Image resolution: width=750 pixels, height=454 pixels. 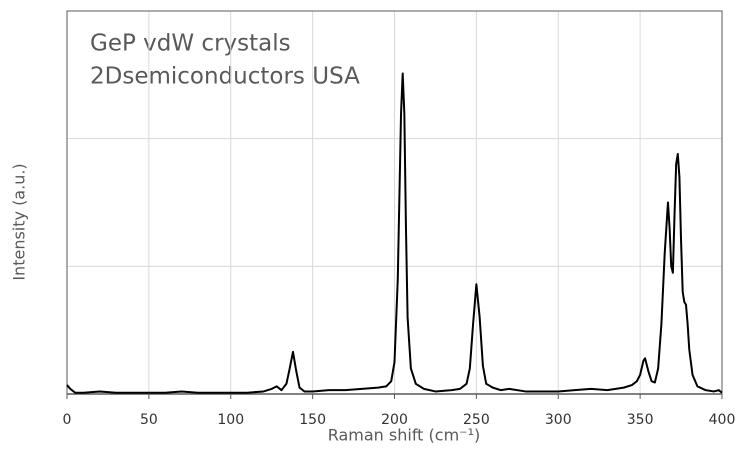 What do you see at coordinates (190, 44) in the screenshot?
I see `annotation: GeP vdW crystals` at bounding box center [190, 44].